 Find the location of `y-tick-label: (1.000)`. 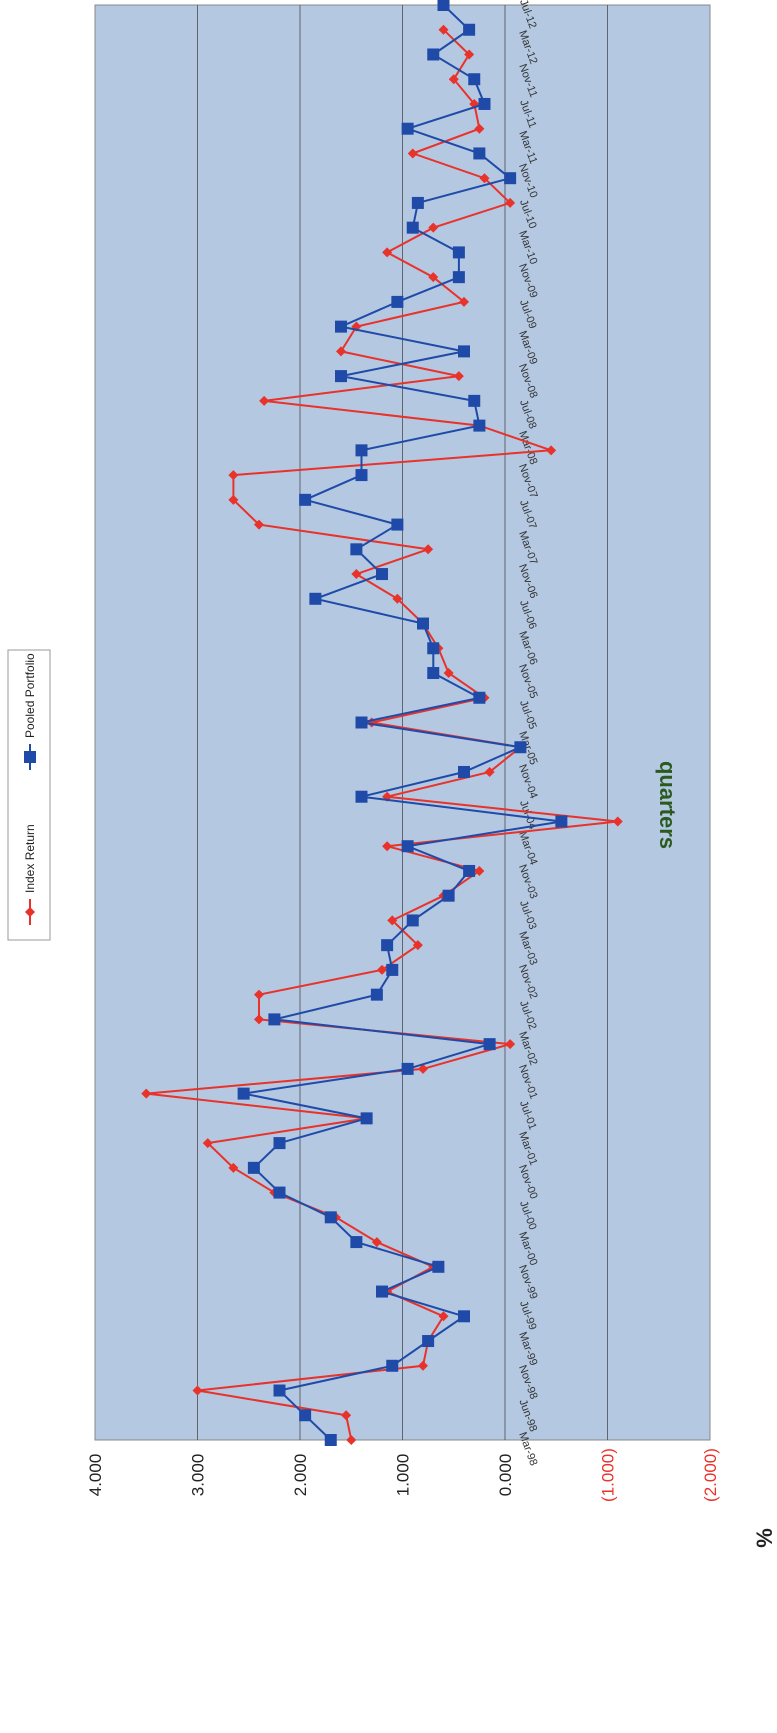

y-tick-label: (1.000) is located at coordinates (608, 1475).